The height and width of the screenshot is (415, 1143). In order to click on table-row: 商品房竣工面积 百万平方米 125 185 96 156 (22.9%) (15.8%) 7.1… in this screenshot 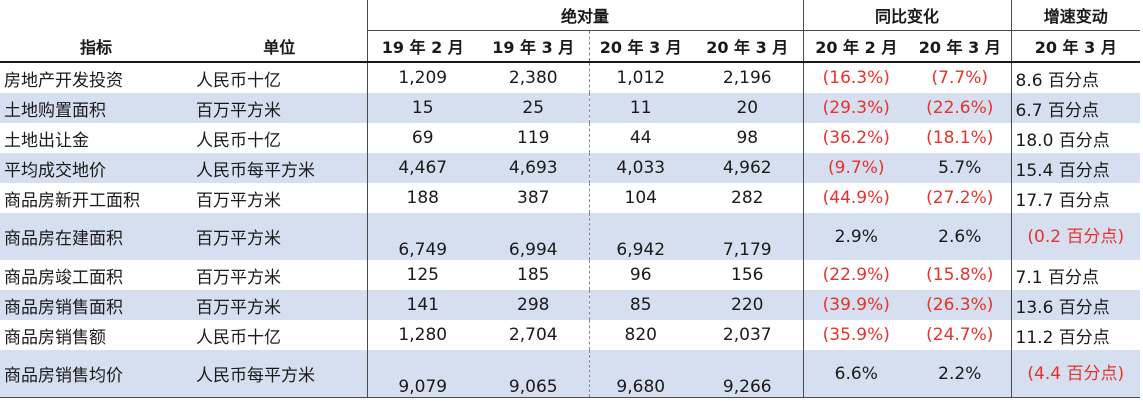, I will do `click(570, 275)`.